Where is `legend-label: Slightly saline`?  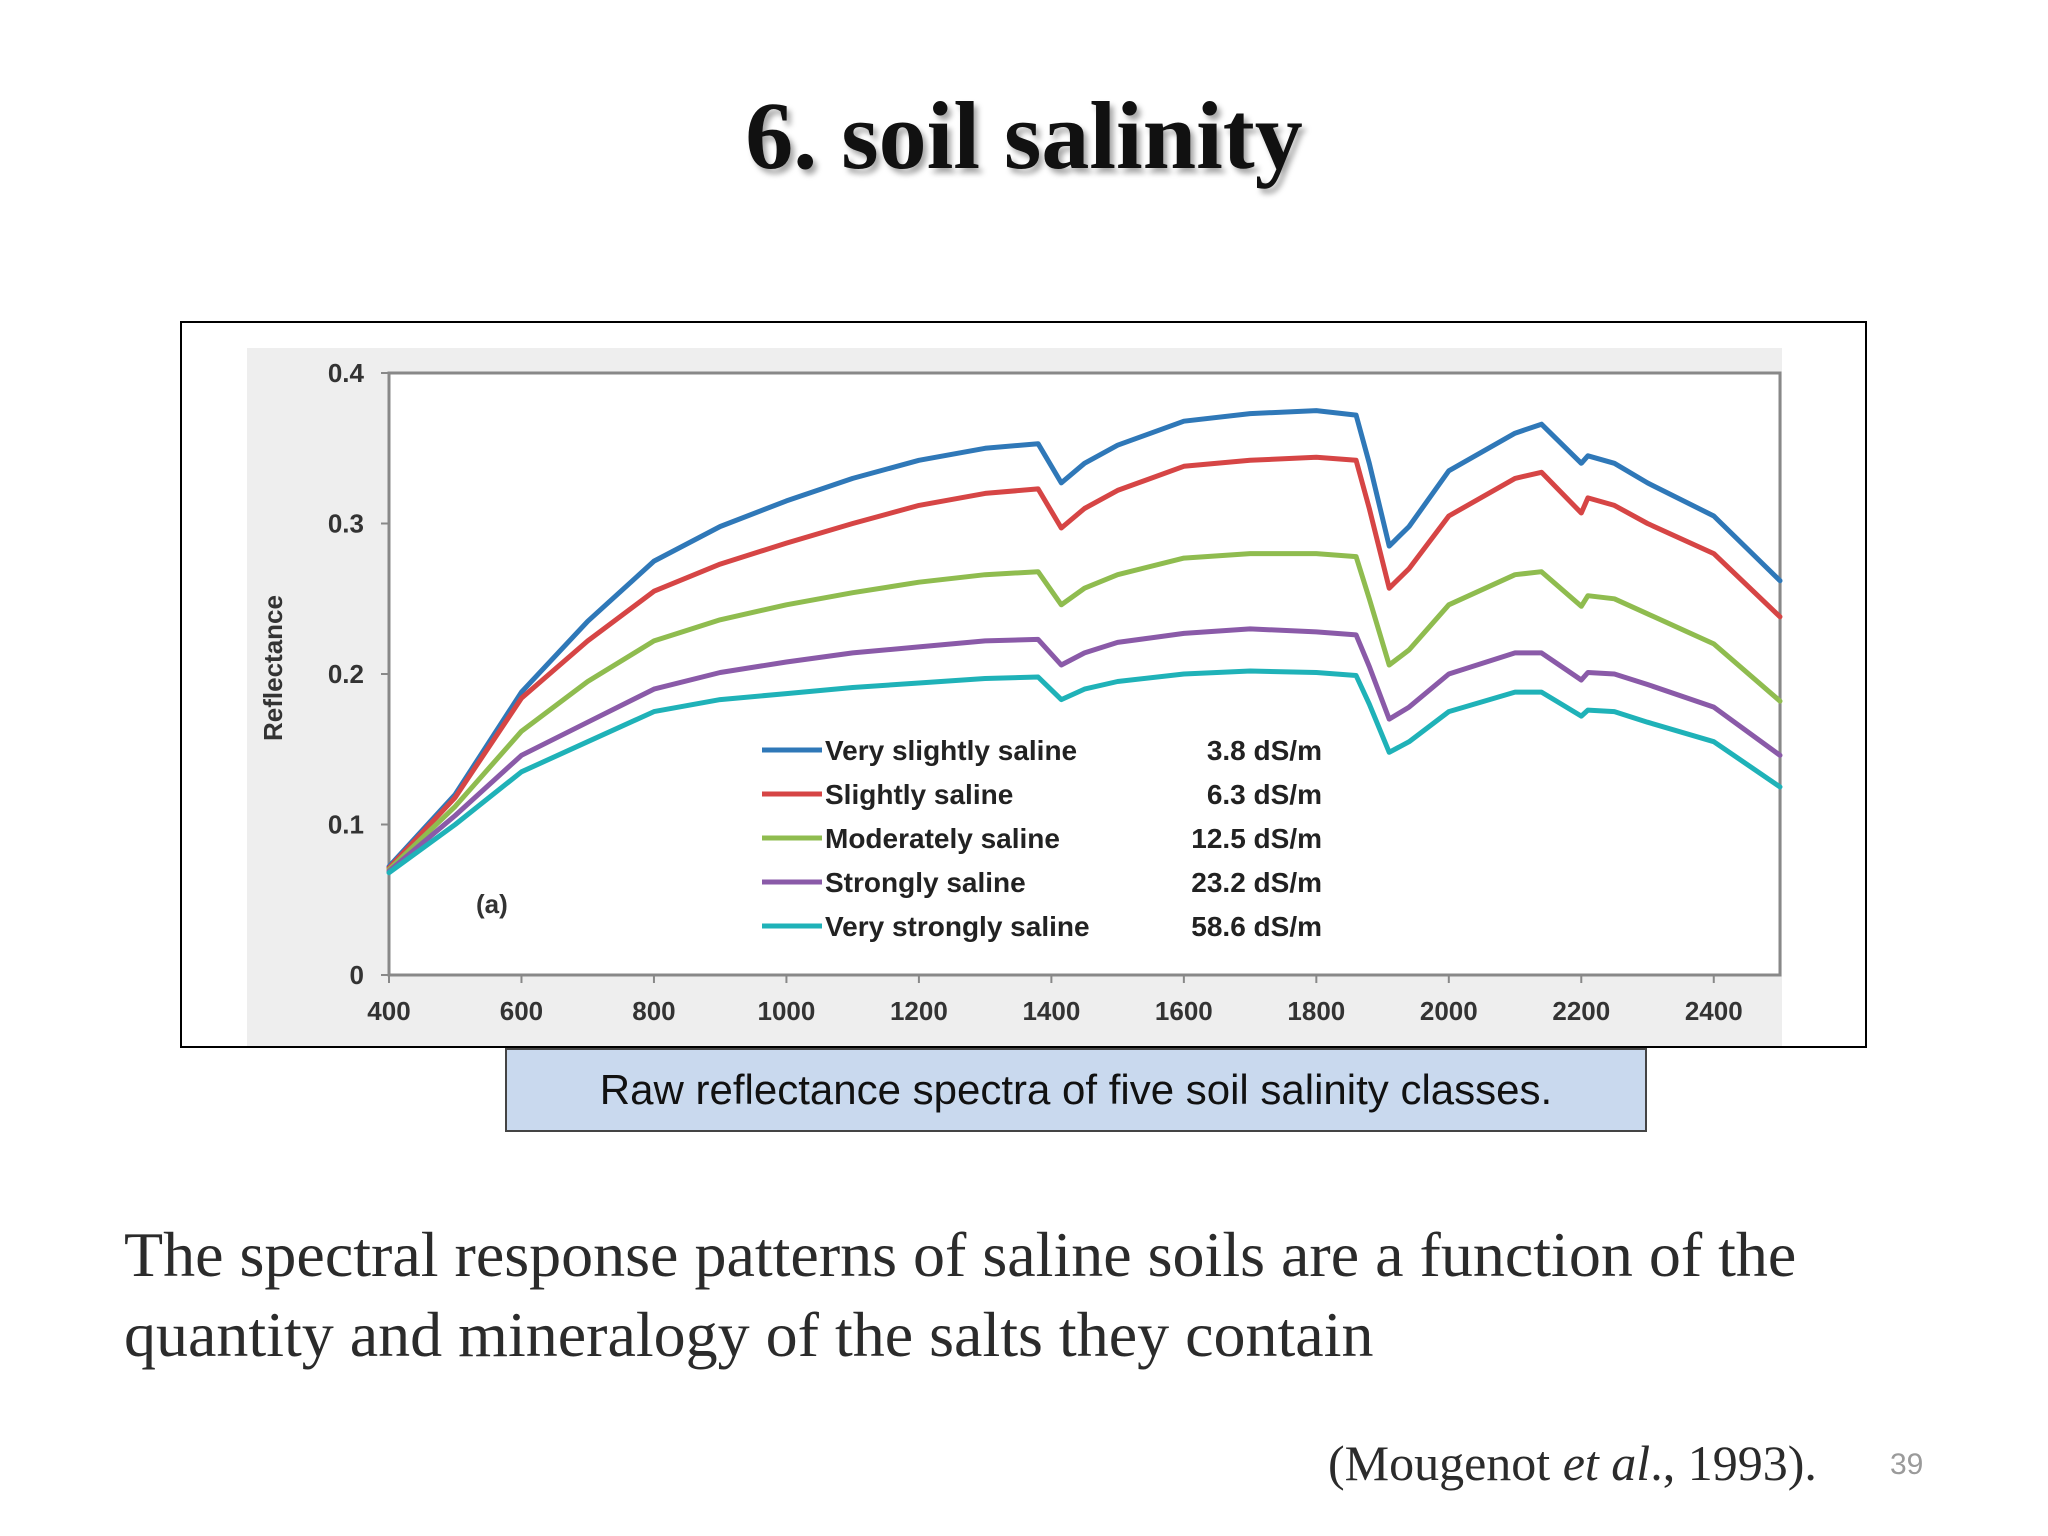 legend-label: Slightly saline is located at coordinates (919, 794).